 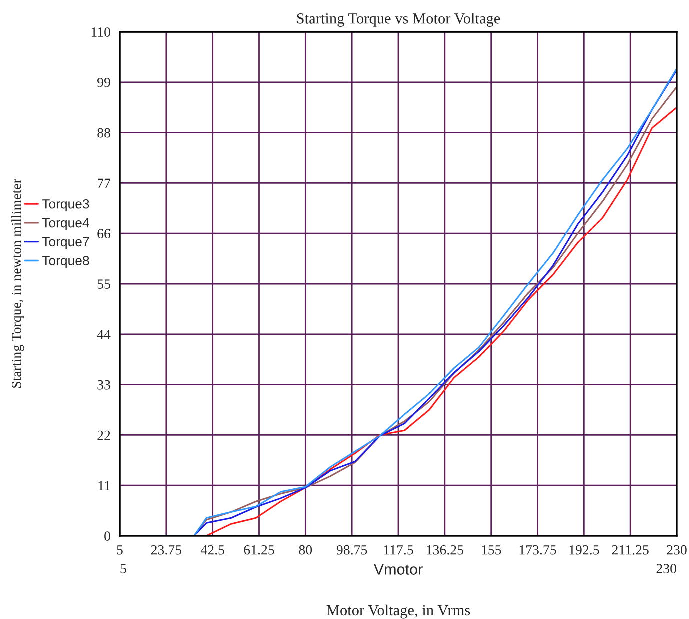 I want to click on x-tick-label: 211.25, so click(x=630, y=550).